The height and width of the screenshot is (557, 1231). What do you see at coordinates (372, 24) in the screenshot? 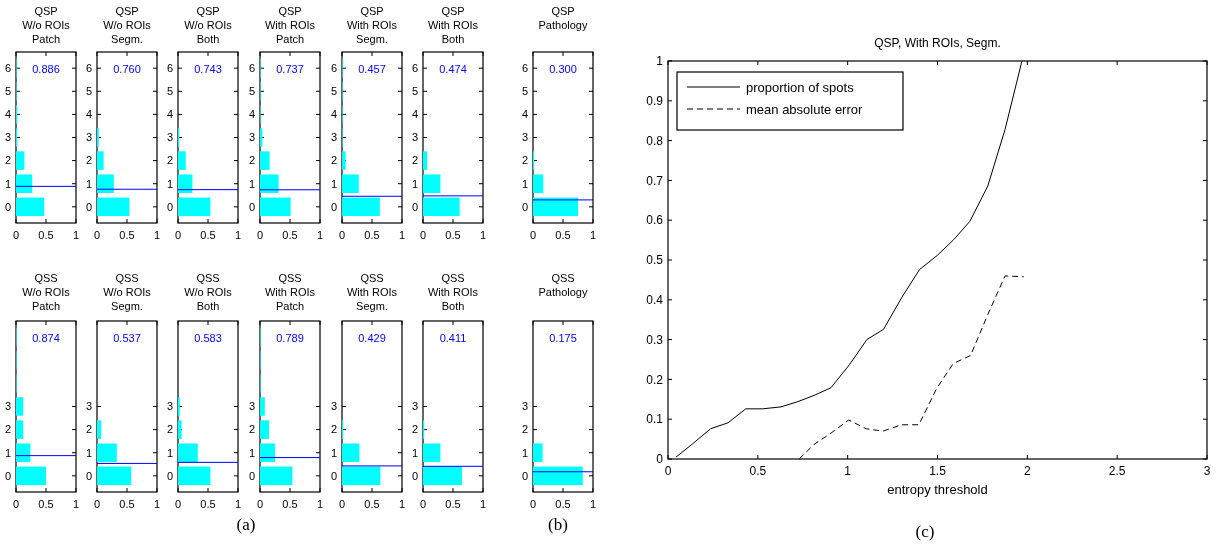
I see `chart-title: QSP With ROIs Segm.` at bounding box center [372, 24].